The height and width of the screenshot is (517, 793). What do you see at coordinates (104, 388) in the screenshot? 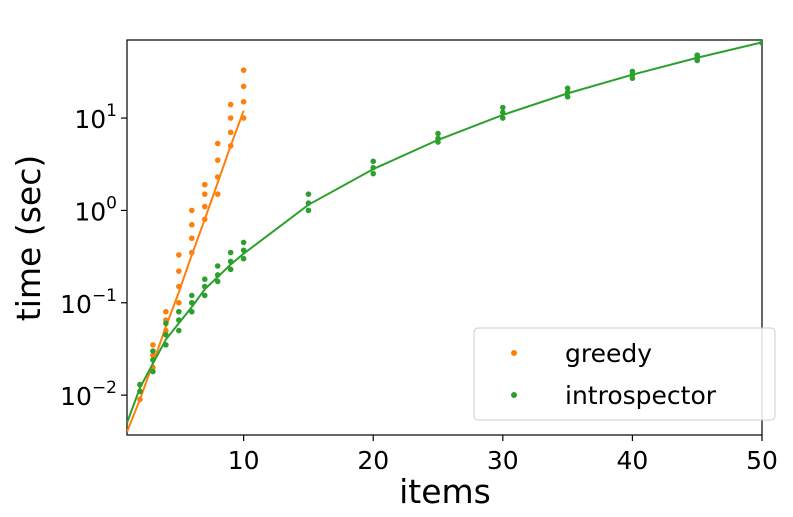
I see `tick-exponent: −2` at bounding box center [104, 388].